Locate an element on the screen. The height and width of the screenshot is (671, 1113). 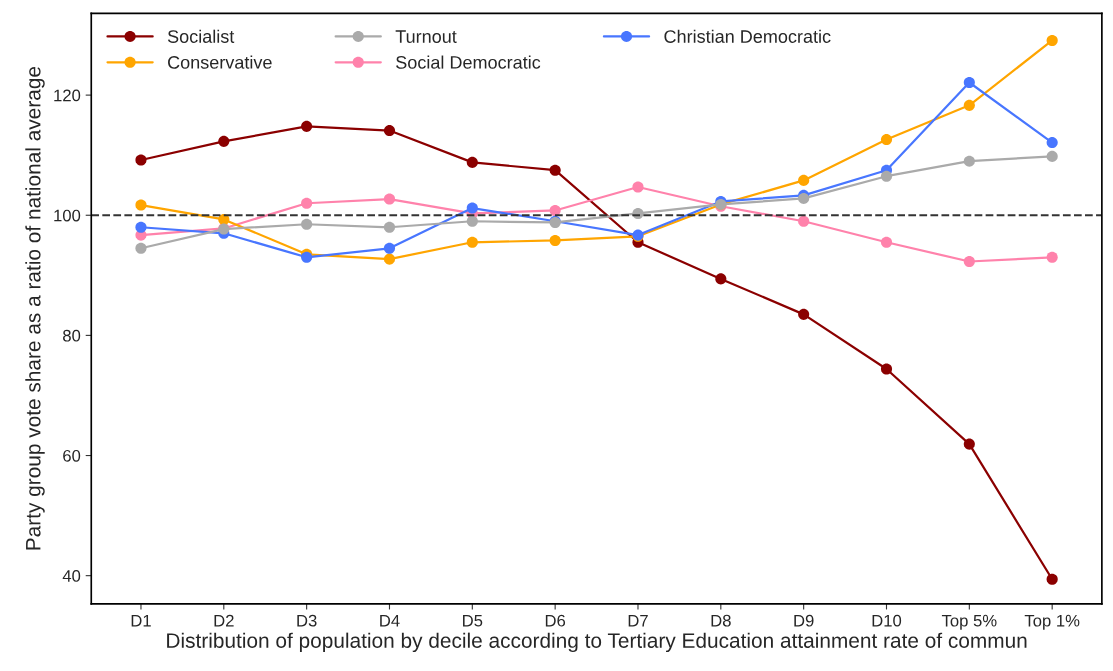
legend-label: Turnout is located at coordinates (426, 36).